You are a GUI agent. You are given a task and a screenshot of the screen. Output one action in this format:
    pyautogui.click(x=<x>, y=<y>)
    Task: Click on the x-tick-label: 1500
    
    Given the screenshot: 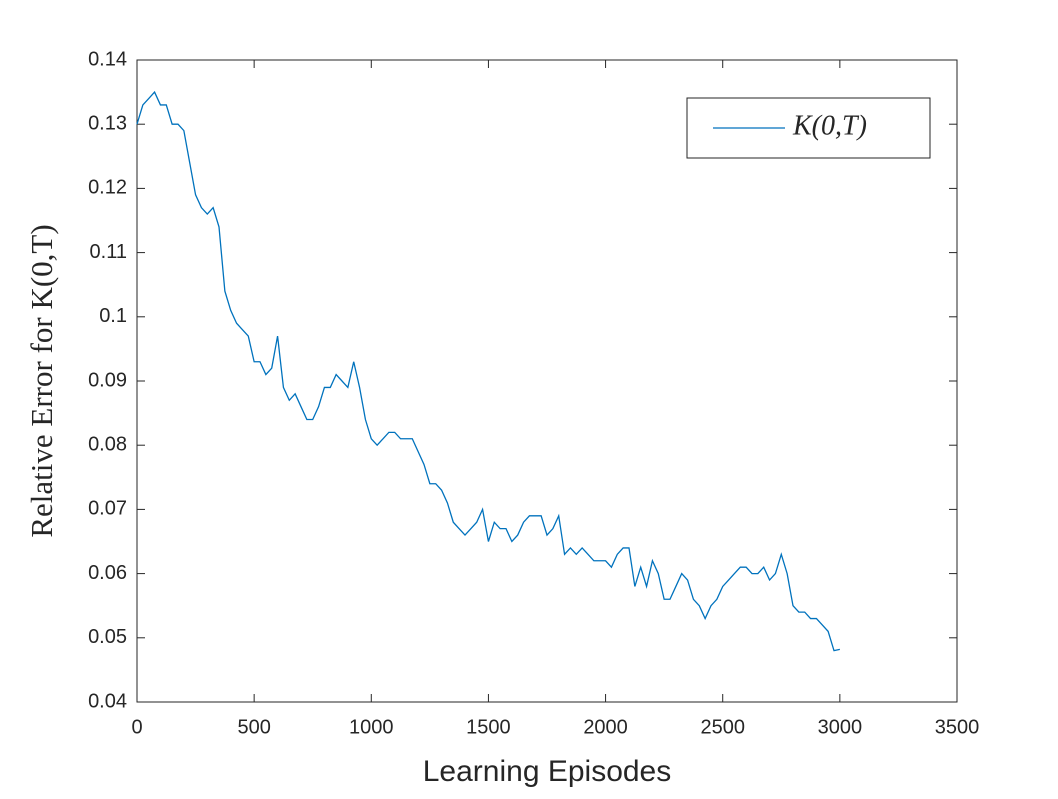 What is the action you would take?
    pyautogui.click(x=488, y=727)
    